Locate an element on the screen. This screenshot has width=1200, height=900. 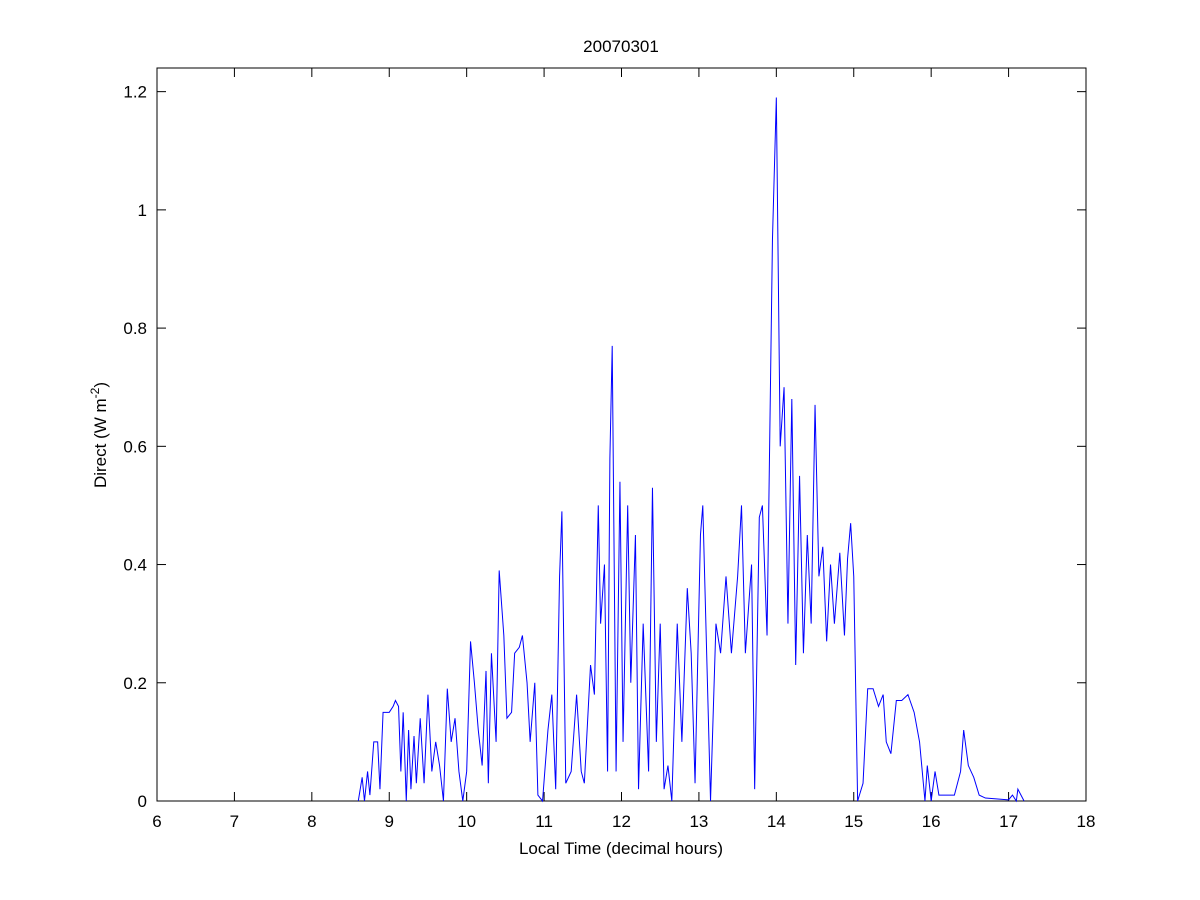
y-tick-label: 0.2 is located at coordinates (135, 683).